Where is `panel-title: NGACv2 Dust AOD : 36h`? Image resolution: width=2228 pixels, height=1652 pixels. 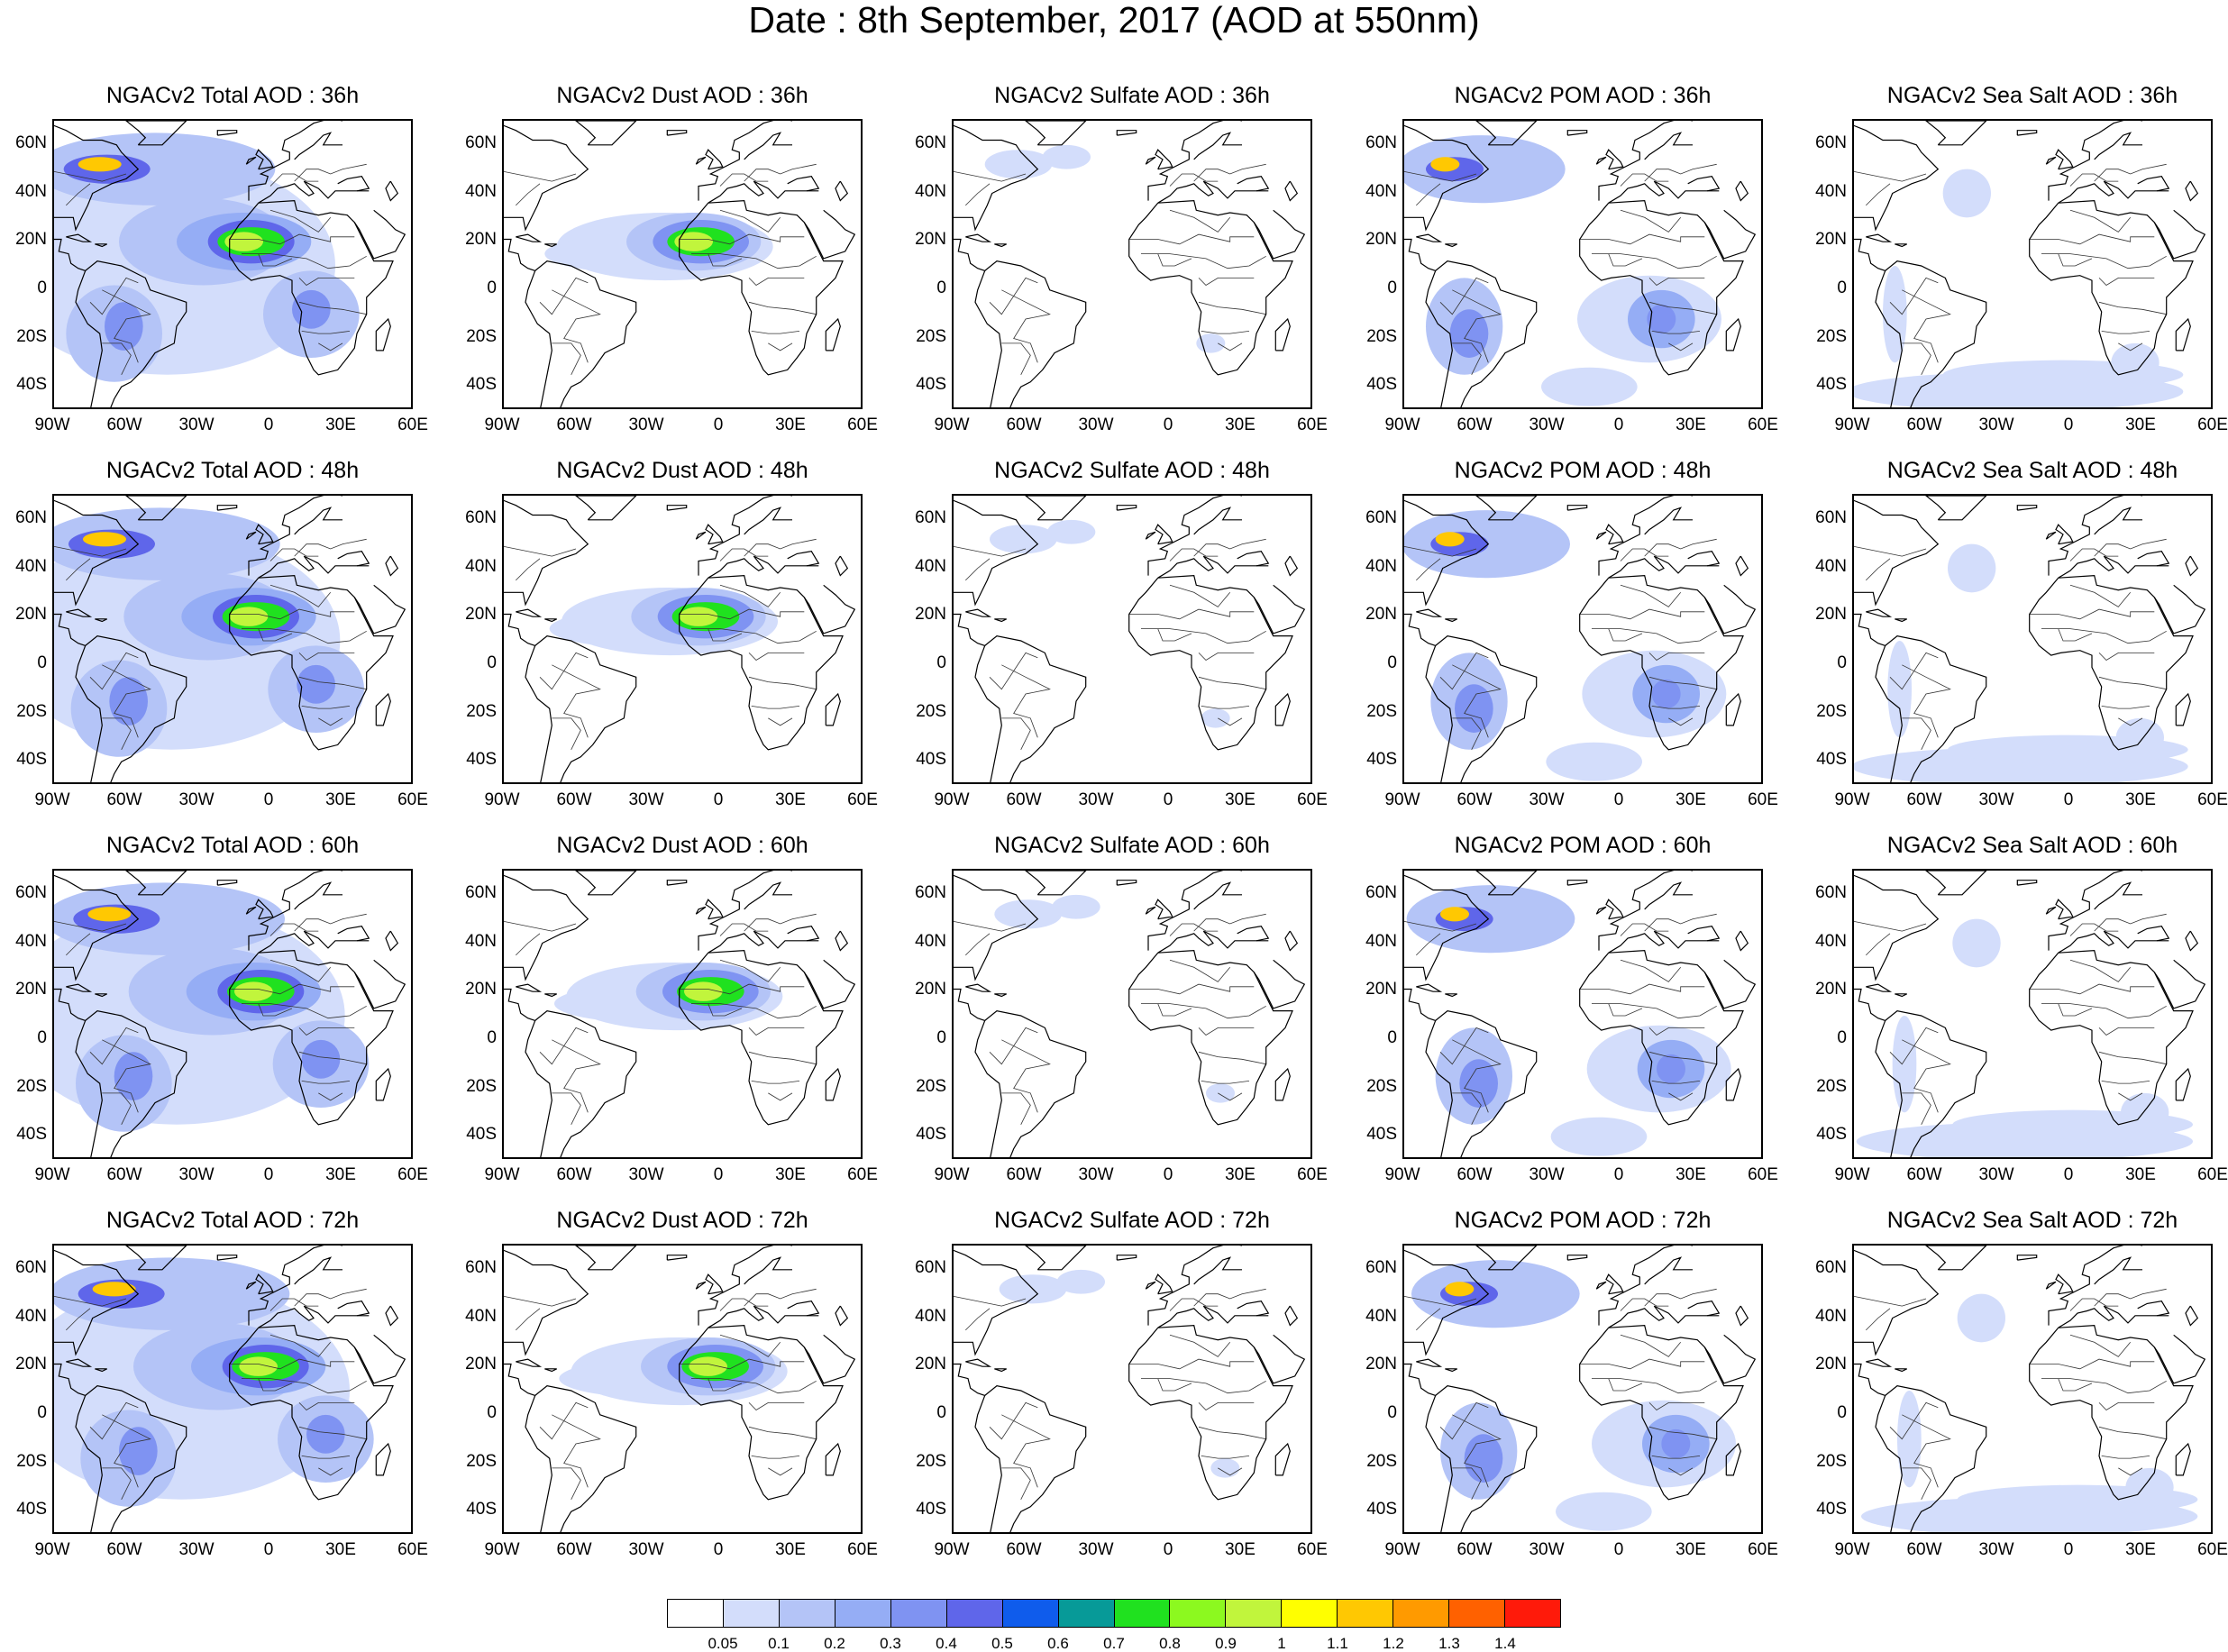 panel-title: NGACv2 Dust AOD : 36h is located at coordinates (682, 95).